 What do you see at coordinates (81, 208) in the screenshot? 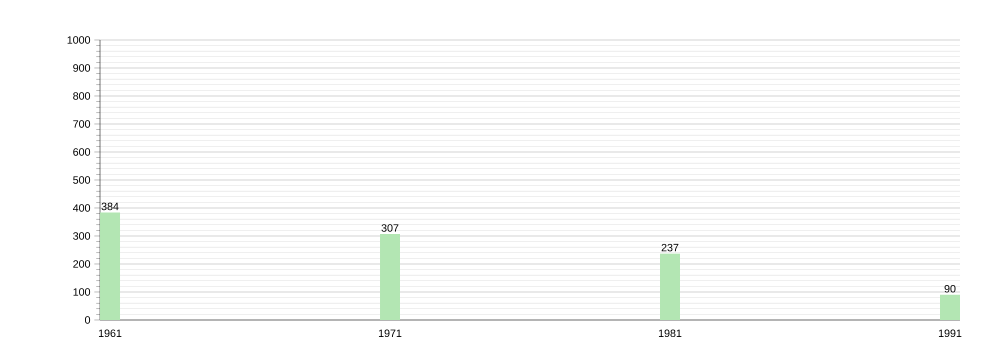
I see `y-tick-label: 400` at bounding box center [81, 208].